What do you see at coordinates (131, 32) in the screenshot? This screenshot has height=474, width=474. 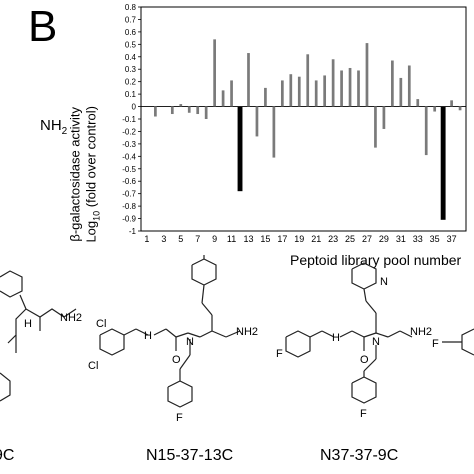 I see `y-tick-label: 0.6` at bounding box center [131, 32].